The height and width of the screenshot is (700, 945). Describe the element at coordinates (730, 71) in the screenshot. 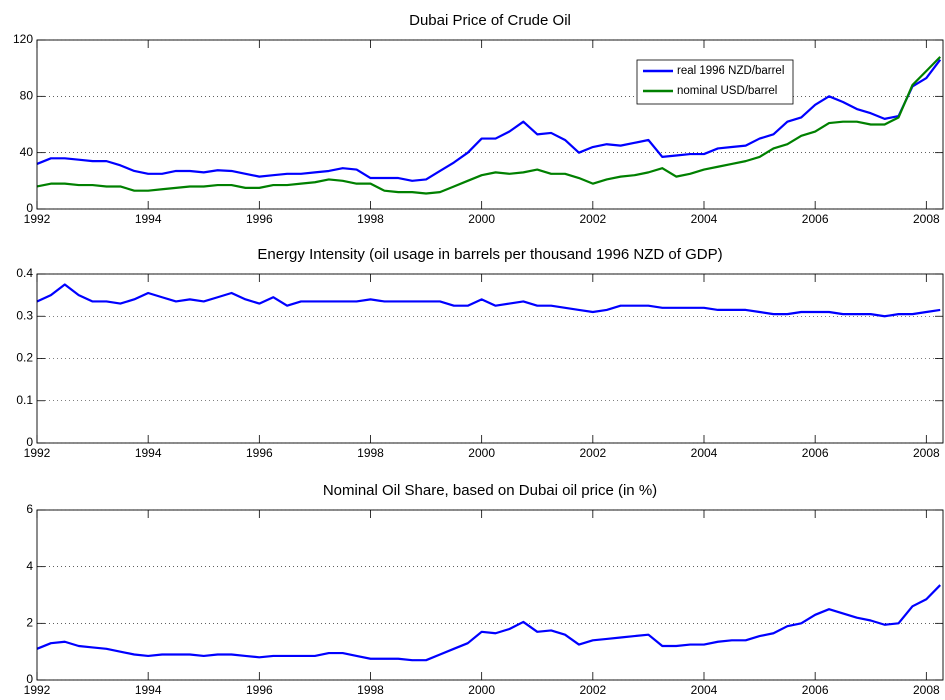

I see `legend-text: real 1996 NZD/barrel` at that location.